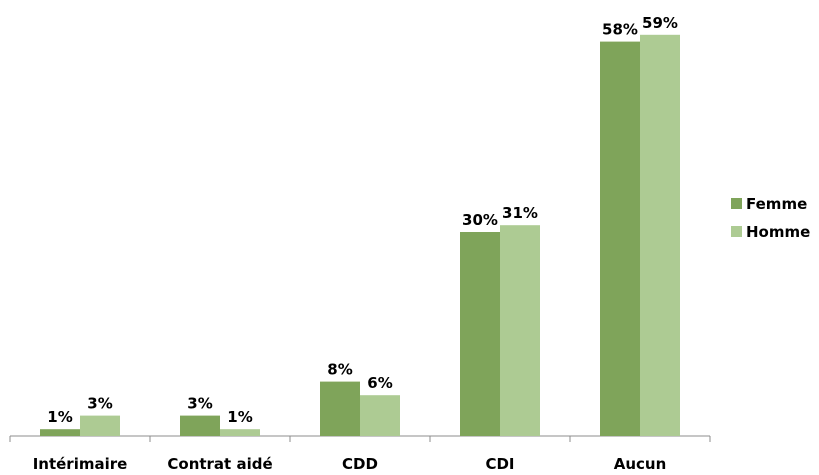 This screenshot has height=475, width=819. Describe the element at coordinates (736, 203) in the screenshot. I see `legend-swatch-femme` at that location.